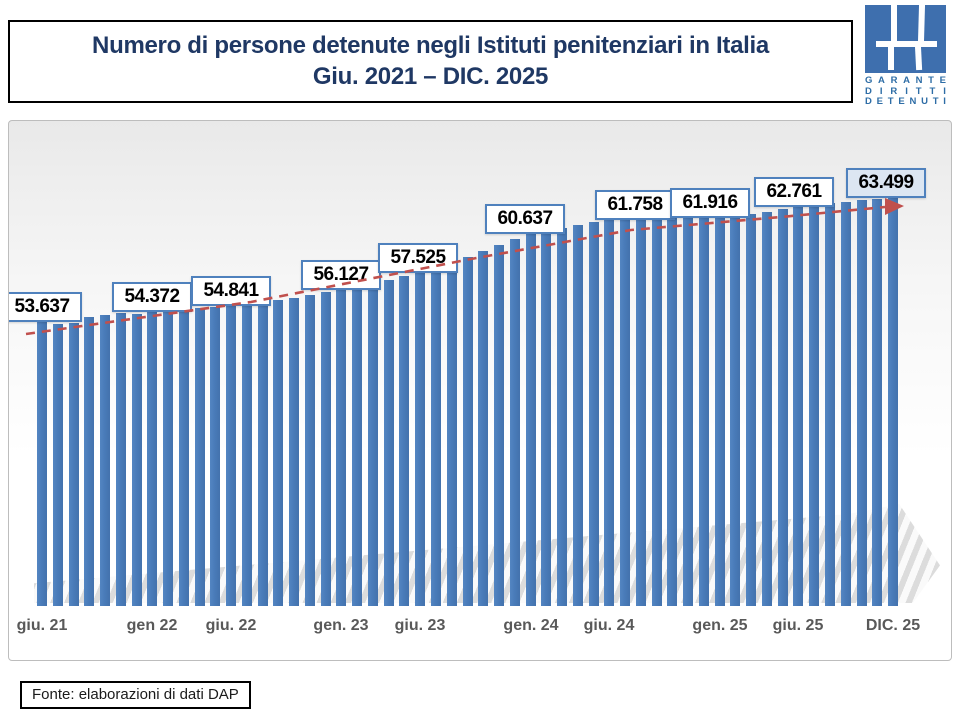 The width and height of the screenshot is (960, 720). Describe the element at coordinates (42, 625) in the screenshot. I see `x-axis-label: giu. 21` at that location.